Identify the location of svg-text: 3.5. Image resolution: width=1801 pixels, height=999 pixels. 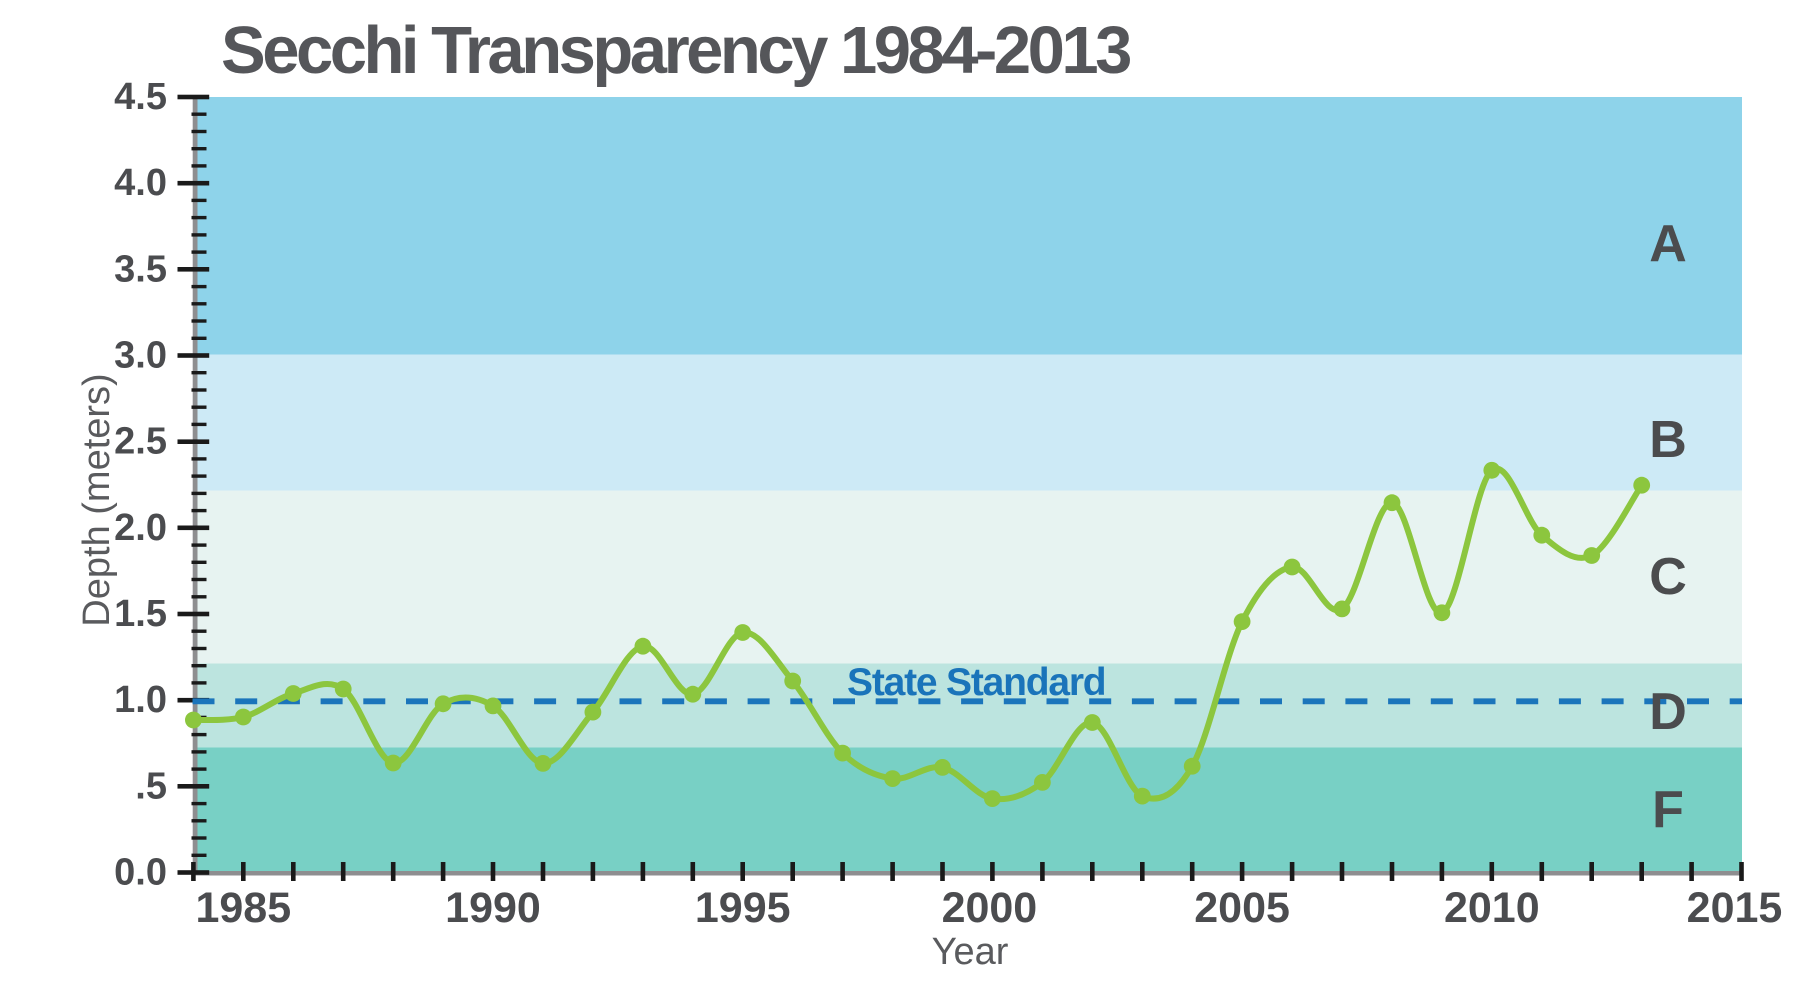
(140, 269).